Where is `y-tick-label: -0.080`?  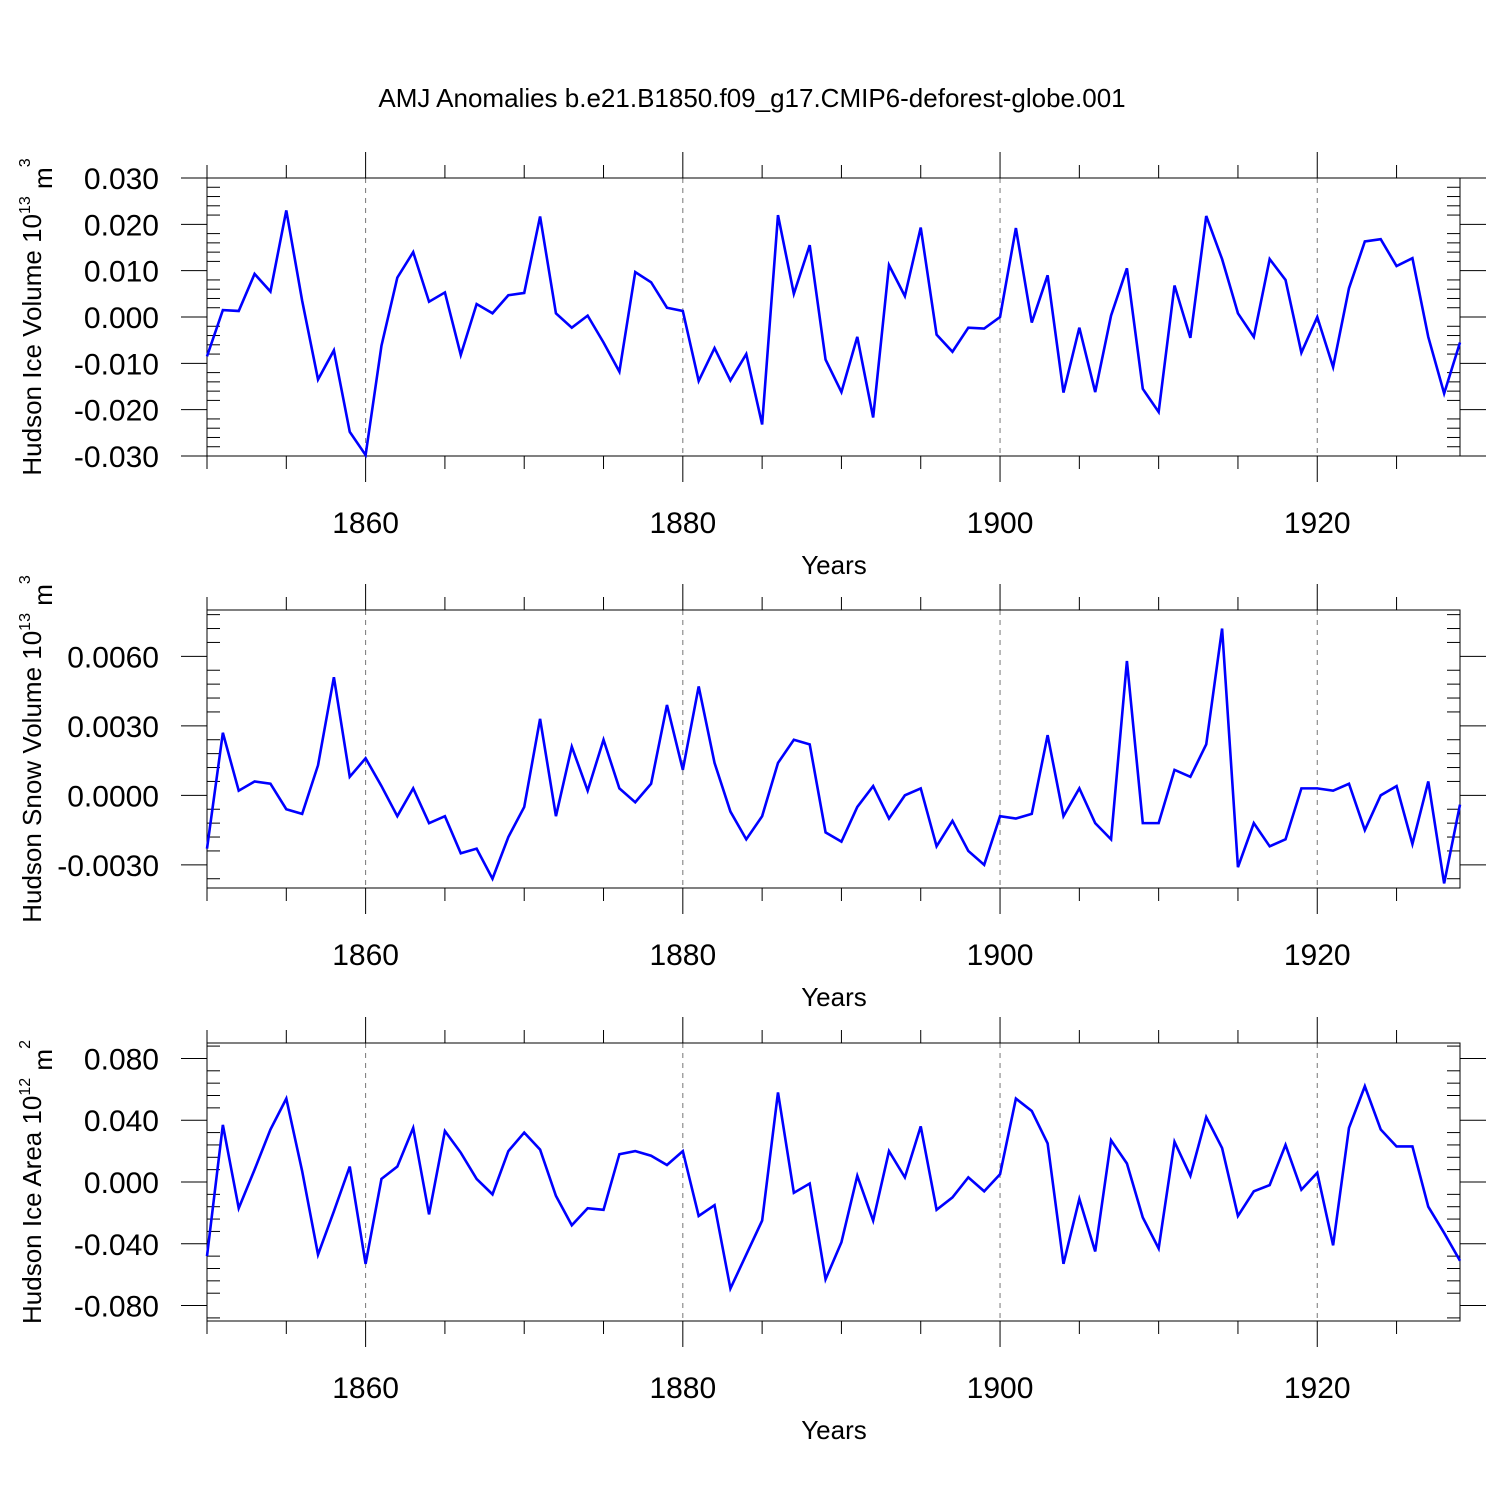 y-tick-label: -0.080 is located at coordinates (116, 1307).